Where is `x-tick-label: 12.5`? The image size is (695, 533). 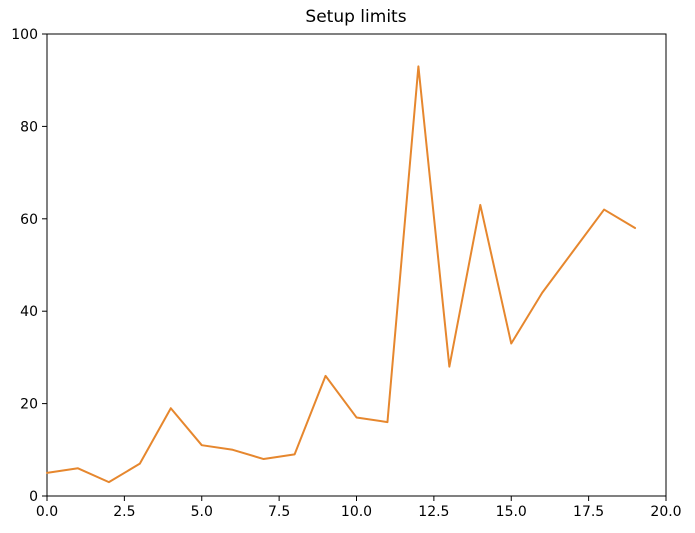
x-tick-label: 12.5 is located at coordinates (433, 512).